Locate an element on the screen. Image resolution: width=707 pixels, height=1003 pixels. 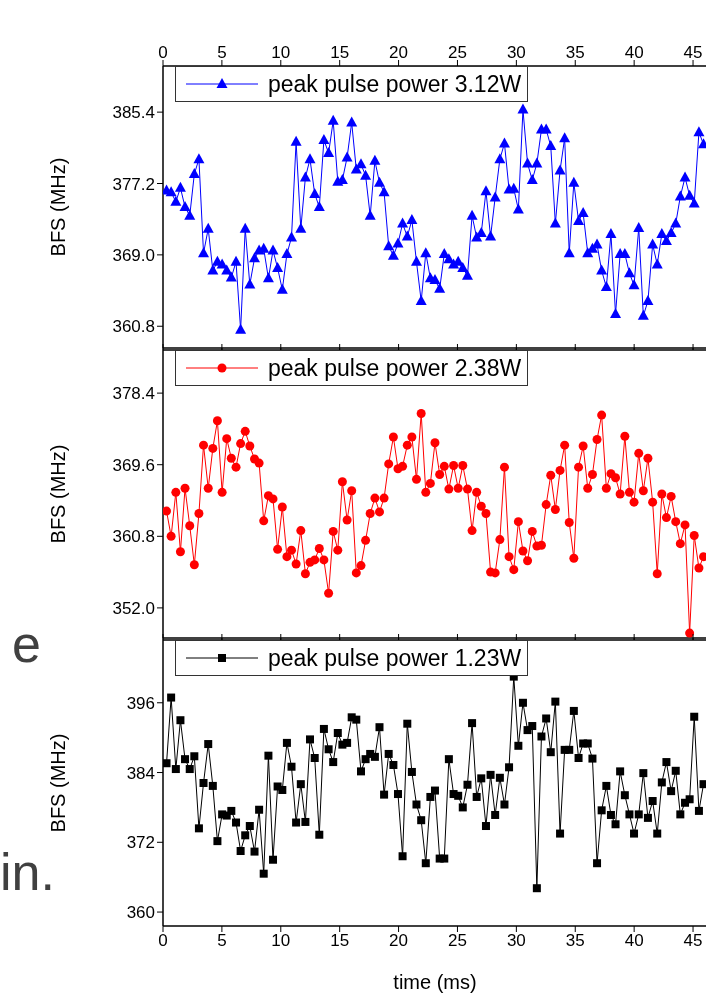
x-tick-label: 20 is located at coordinates (399, 941).